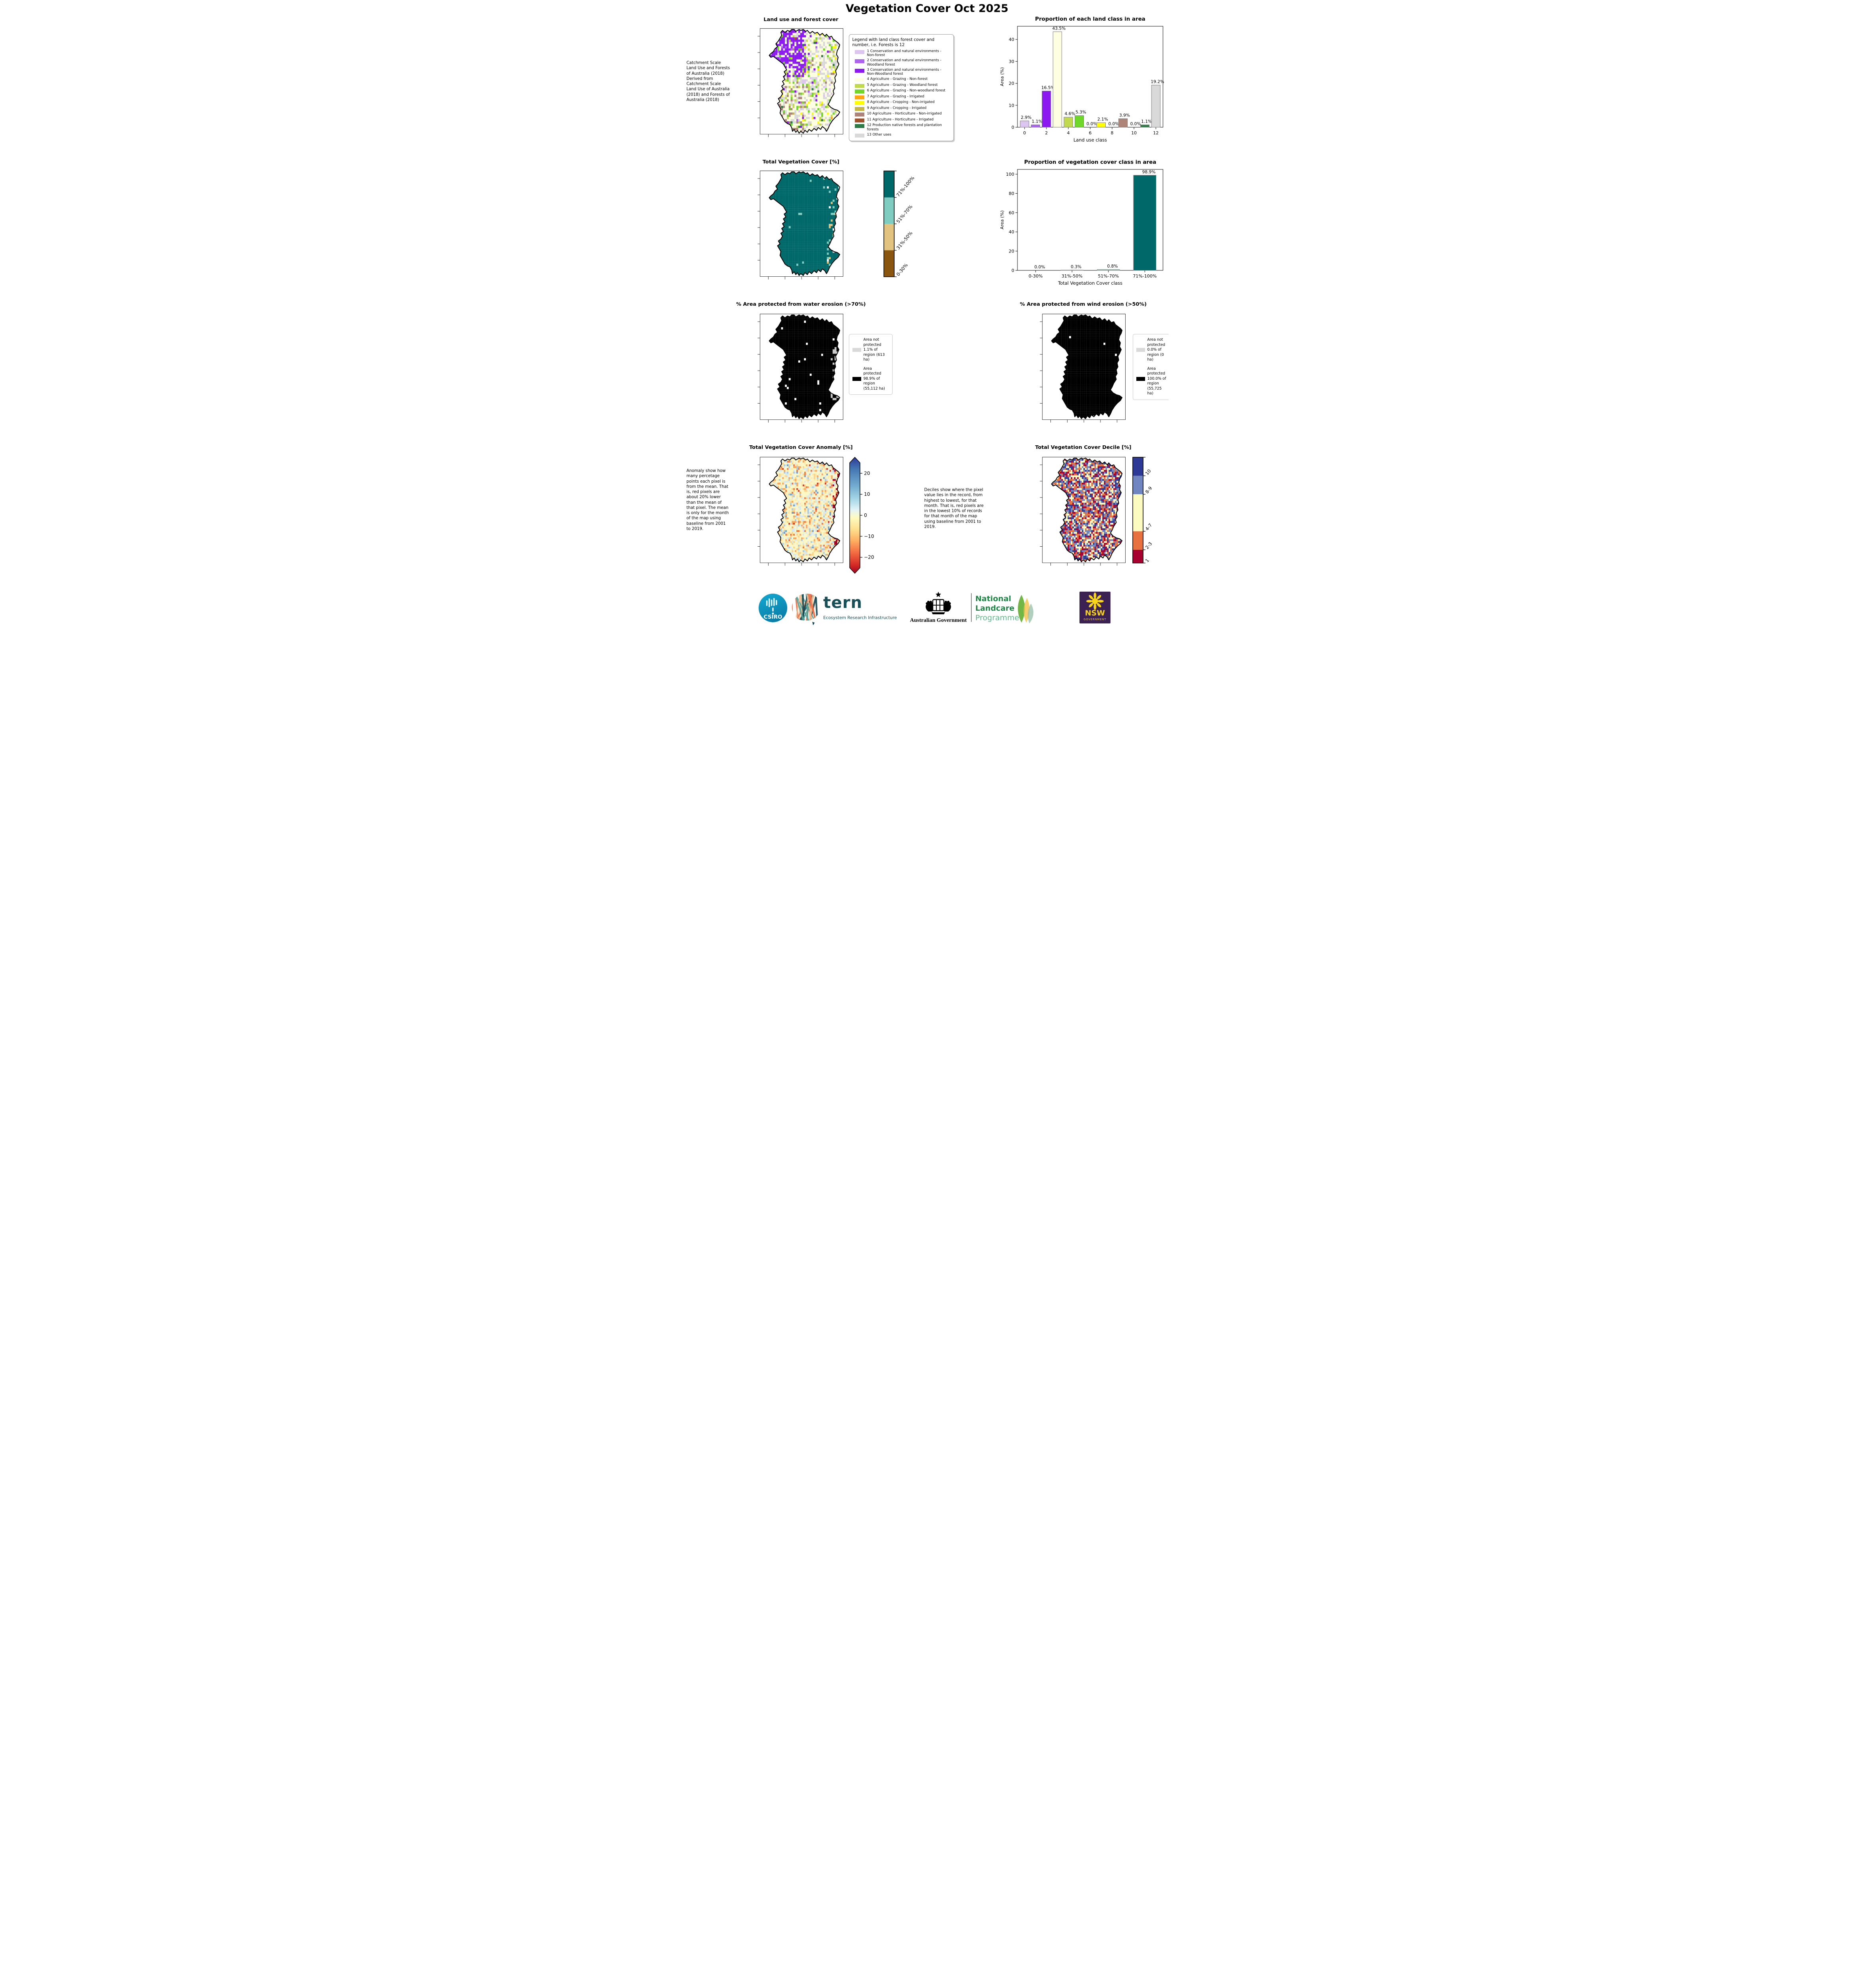  I want to click on landuse-map-title: Land use and forest cover, so click(801, 20).